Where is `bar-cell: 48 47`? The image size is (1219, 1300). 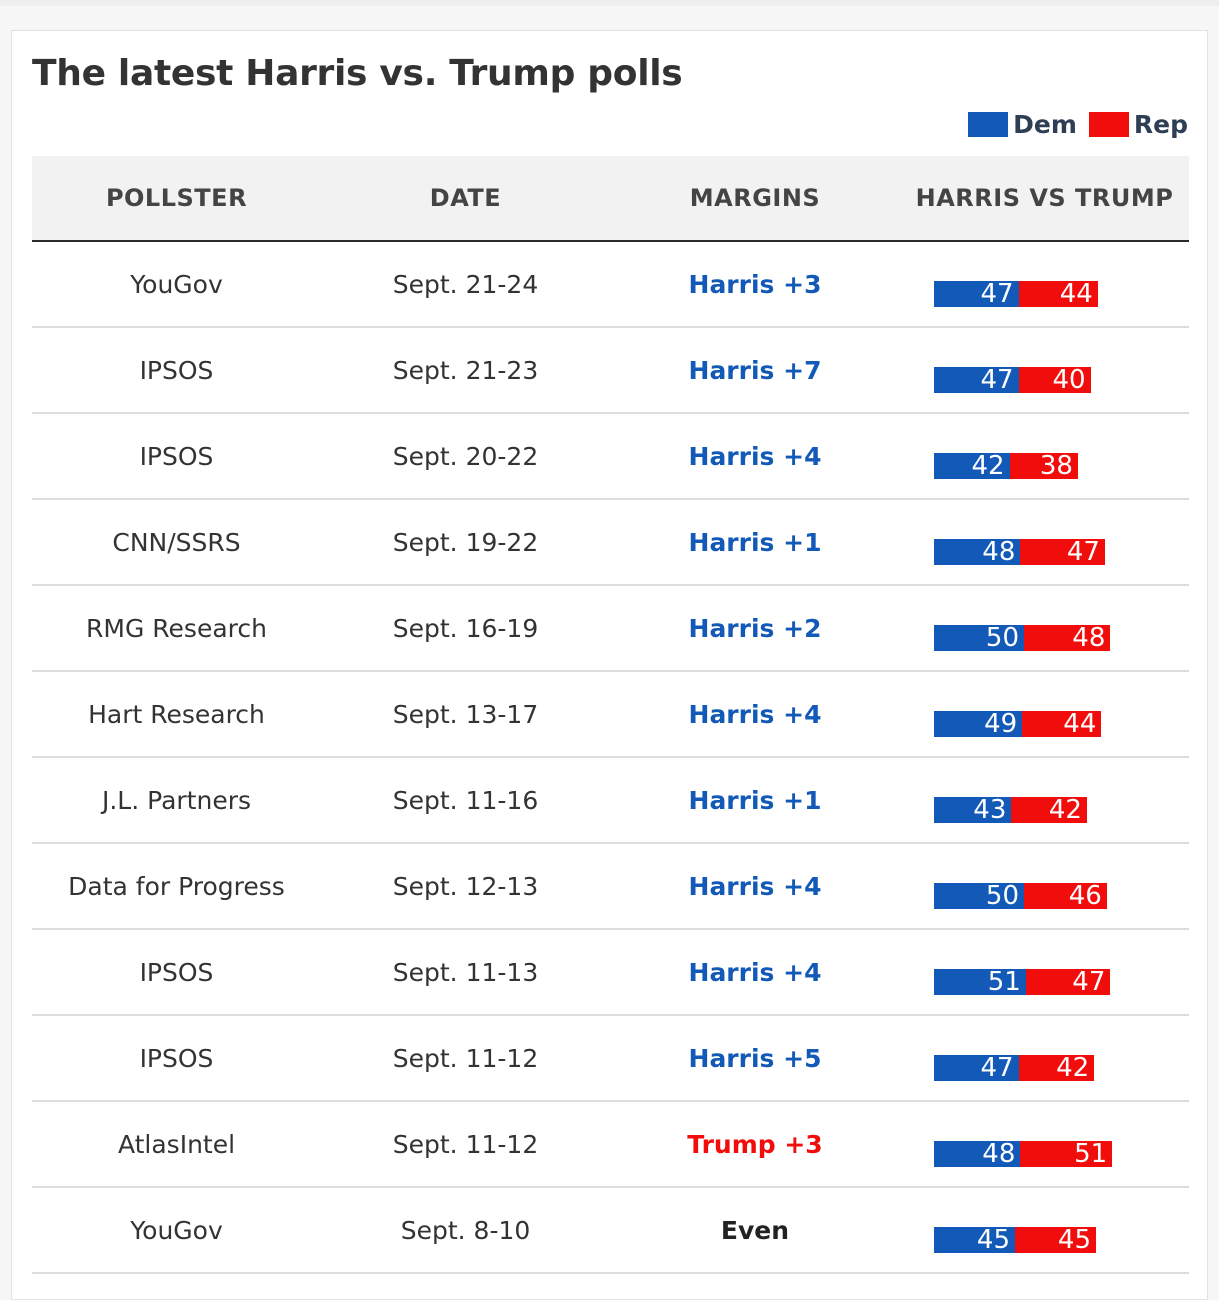 bar-cell: 48 47 is located at coordinates (1044, 542).